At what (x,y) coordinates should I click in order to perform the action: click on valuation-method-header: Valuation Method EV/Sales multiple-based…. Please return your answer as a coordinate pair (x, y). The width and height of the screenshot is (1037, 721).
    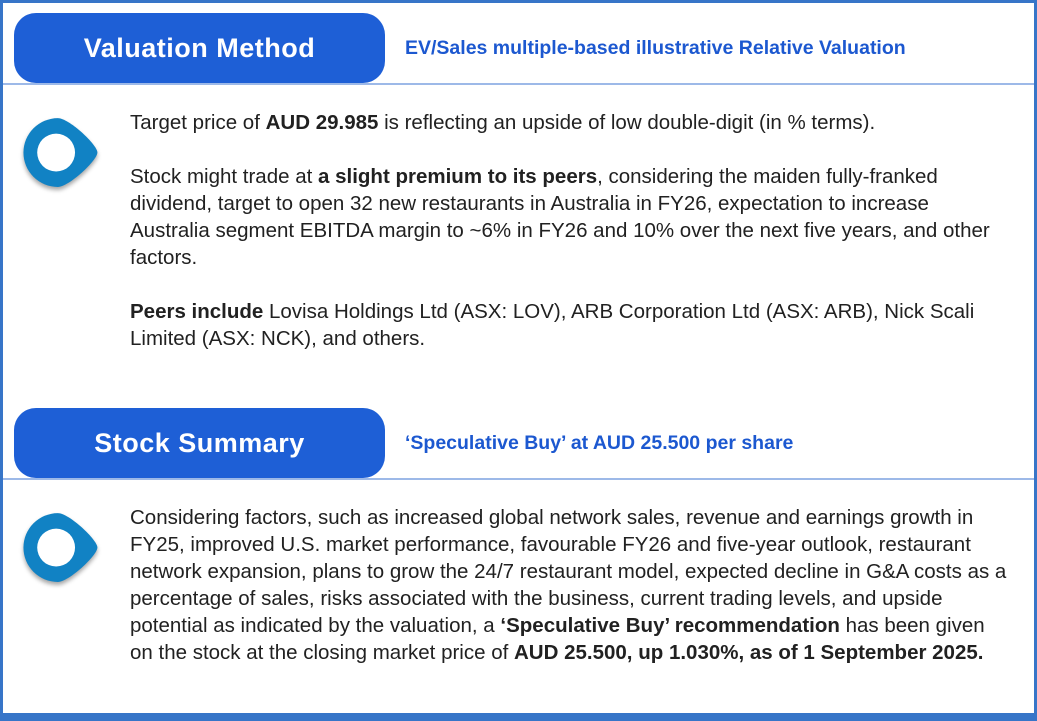
    Looking at the image, I should click on (518, 49).